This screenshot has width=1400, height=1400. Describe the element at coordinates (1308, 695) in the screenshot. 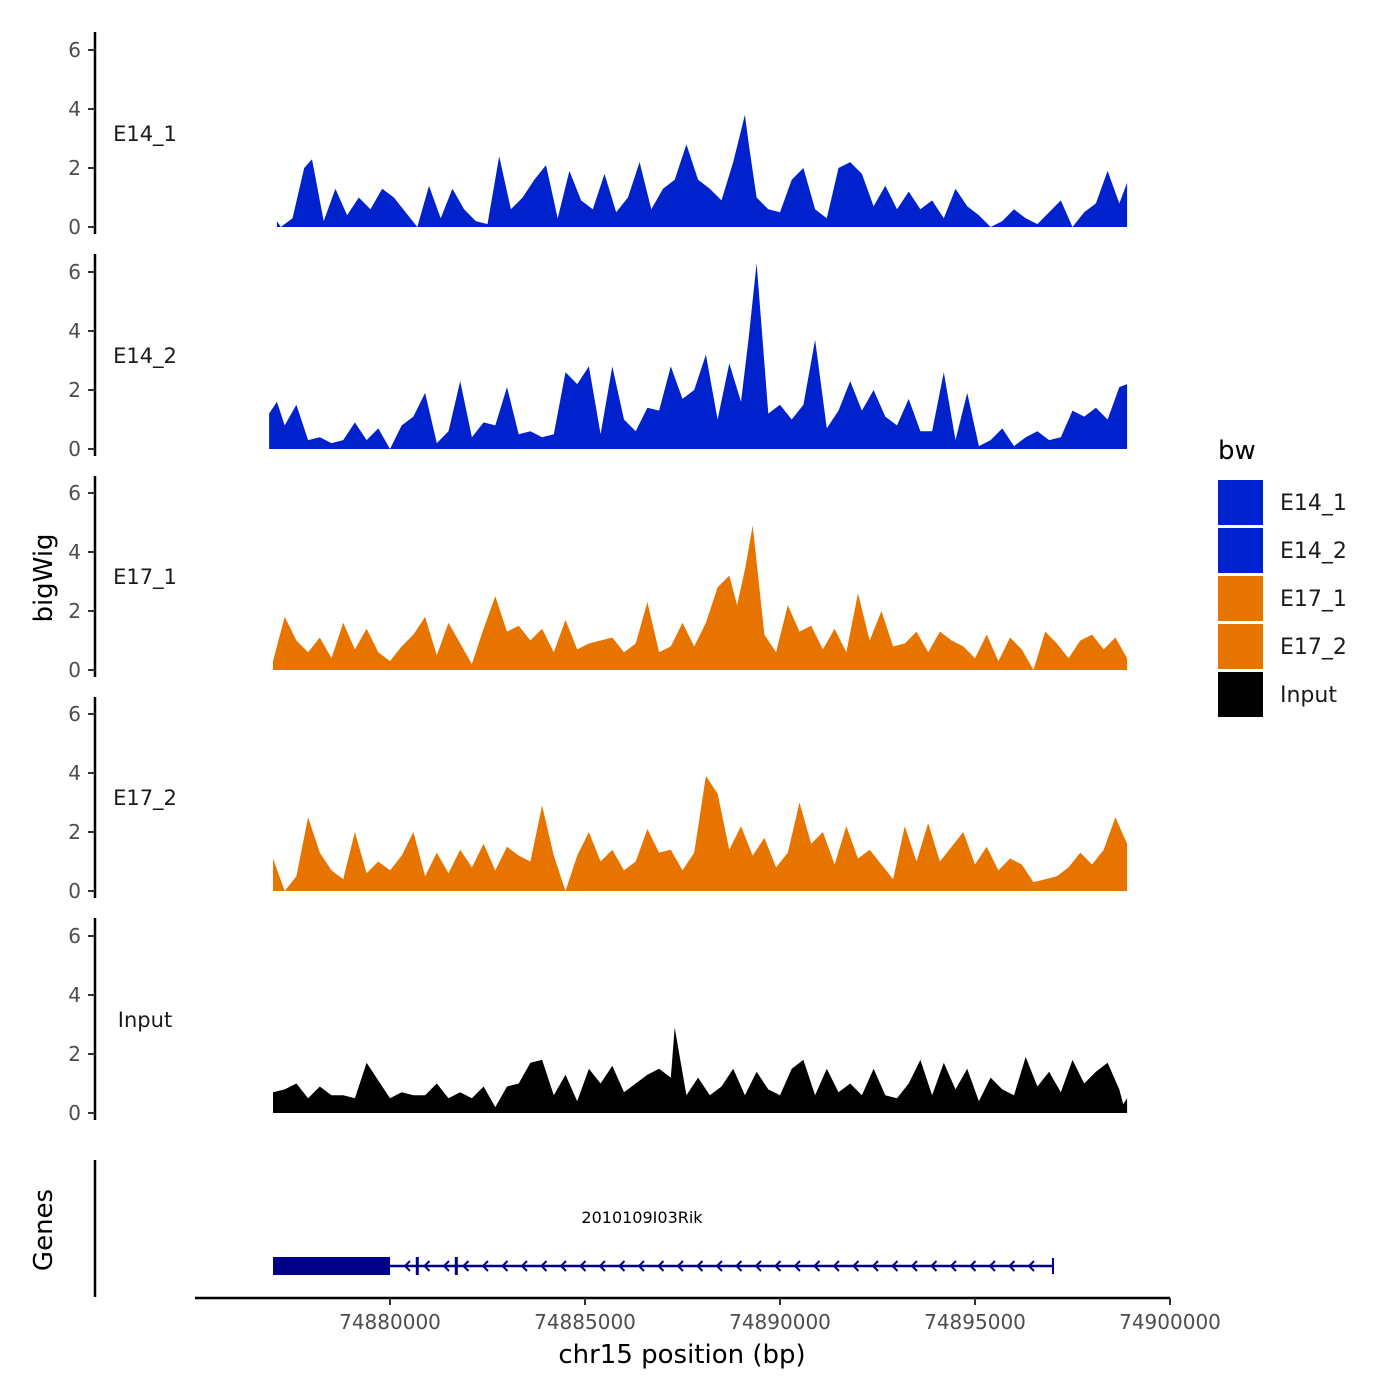

I see `legend-label: Input` at that location.